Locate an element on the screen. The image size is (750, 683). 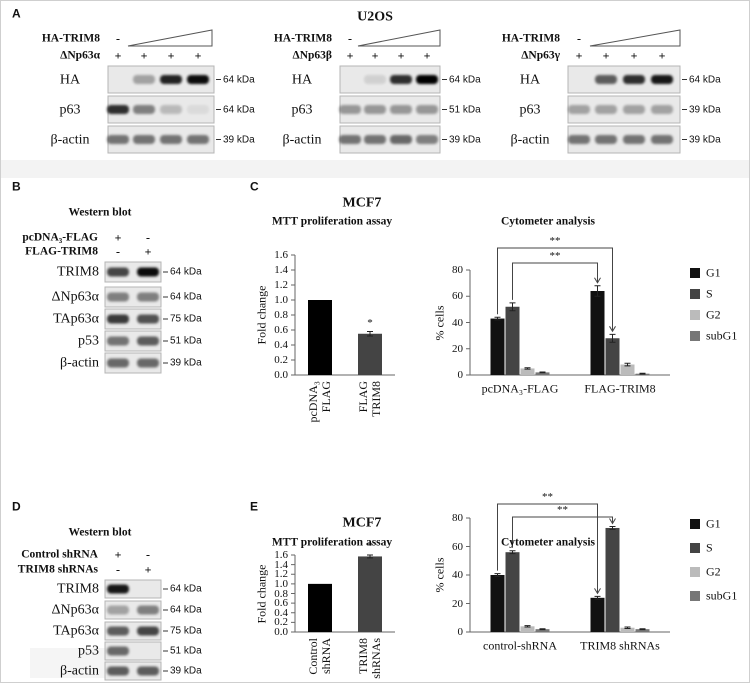
legend-label: G1 is located at coordinates (713, 523).